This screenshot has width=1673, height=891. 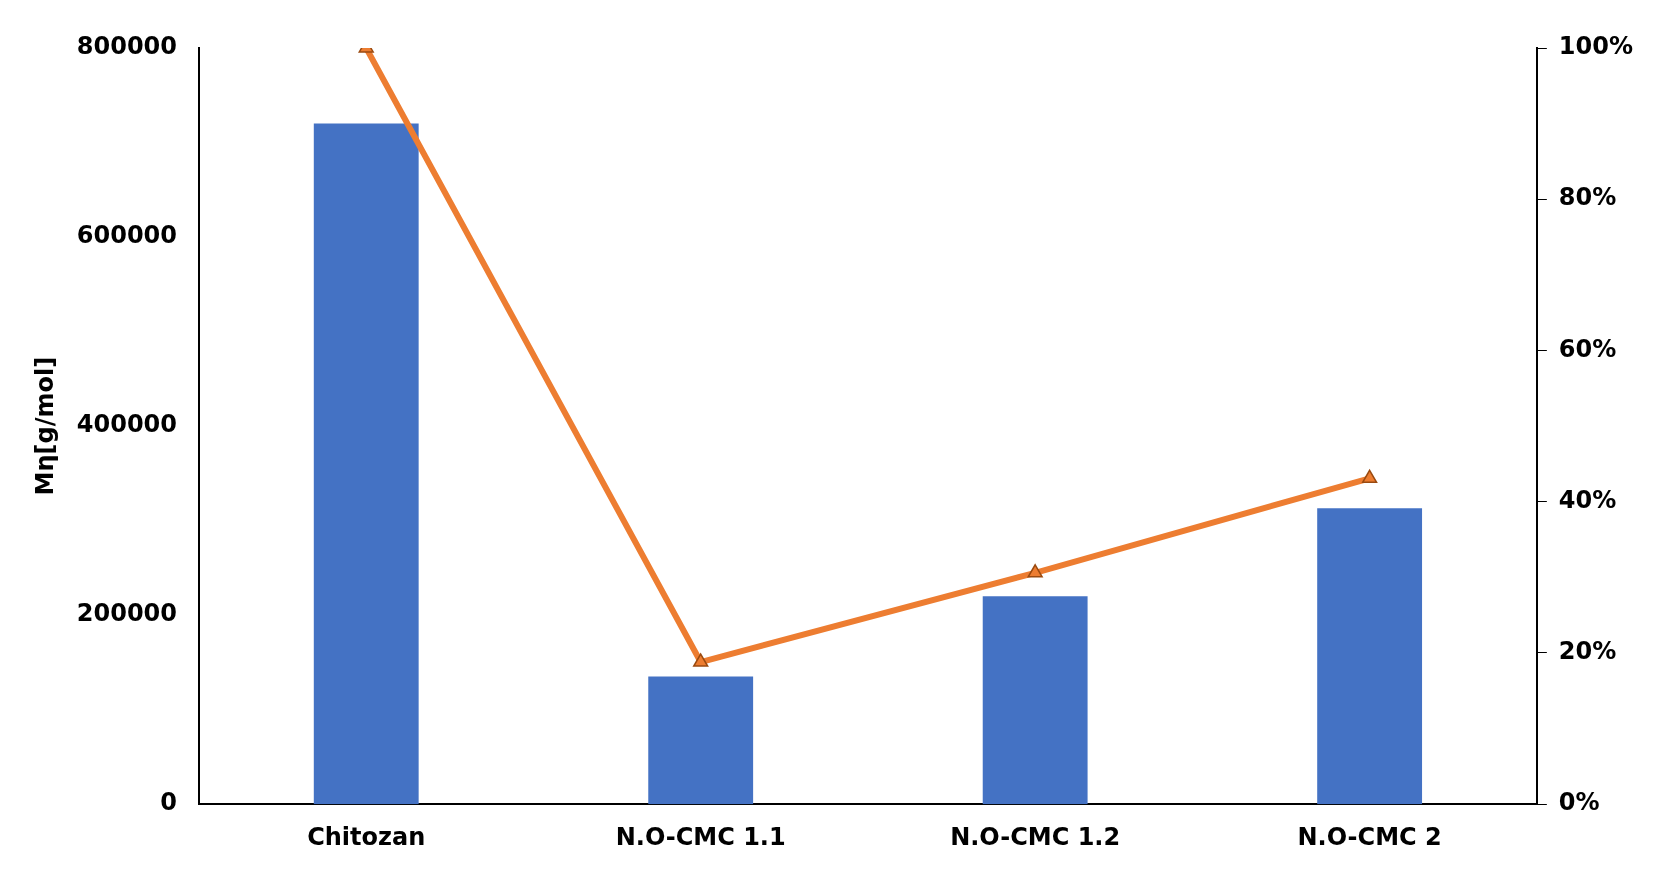 What do you see at coordinates (1369, 836) in the screenshot?
I see `x-tick-label: N.O-CMC 2` at bounding box center [1369, 836].